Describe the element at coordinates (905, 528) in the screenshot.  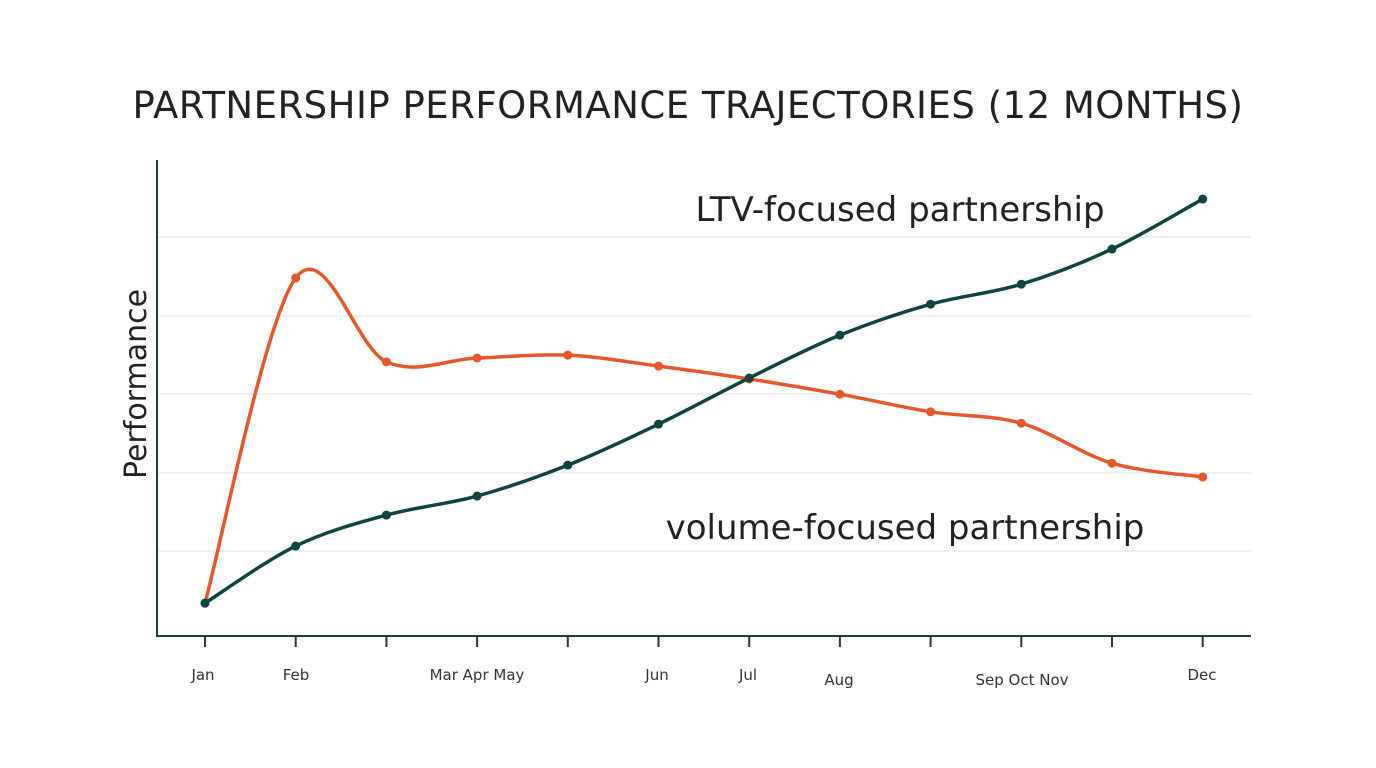
I see `volume-series-label: volume-focused partnership` at that location.